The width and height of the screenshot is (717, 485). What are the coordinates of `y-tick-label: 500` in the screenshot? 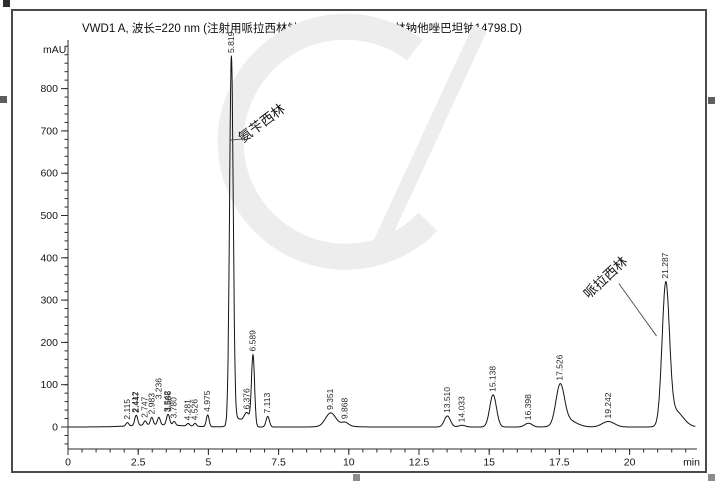 It's located at (49, 216).